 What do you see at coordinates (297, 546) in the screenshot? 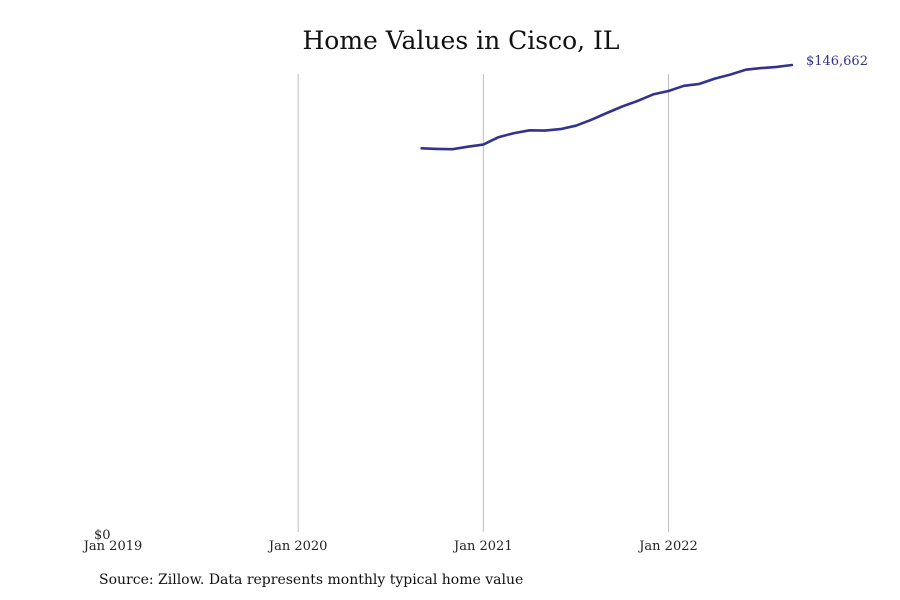
I see `x-tick-label: Jan 2020` at bounding box center [297, 546].